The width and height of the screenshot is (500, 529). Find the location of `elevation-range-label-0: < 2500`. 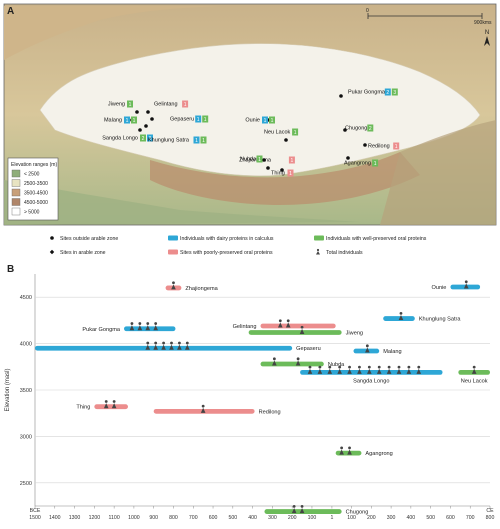

elevation-range-label-0: < 2500 is located at coordinates (32, 175).